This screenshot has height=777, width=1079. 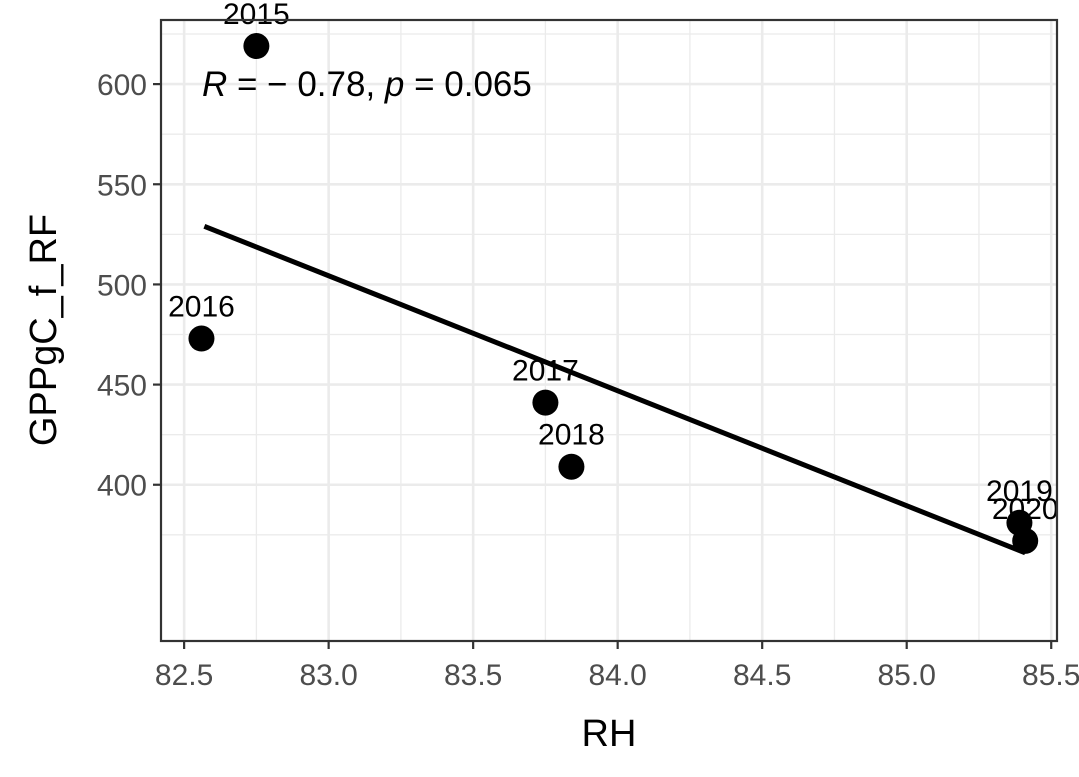 What do you see at coordinates (184, 675) in the screenshot?
I see `x-tick-label: 82.5` at bounding box center [184, 675].